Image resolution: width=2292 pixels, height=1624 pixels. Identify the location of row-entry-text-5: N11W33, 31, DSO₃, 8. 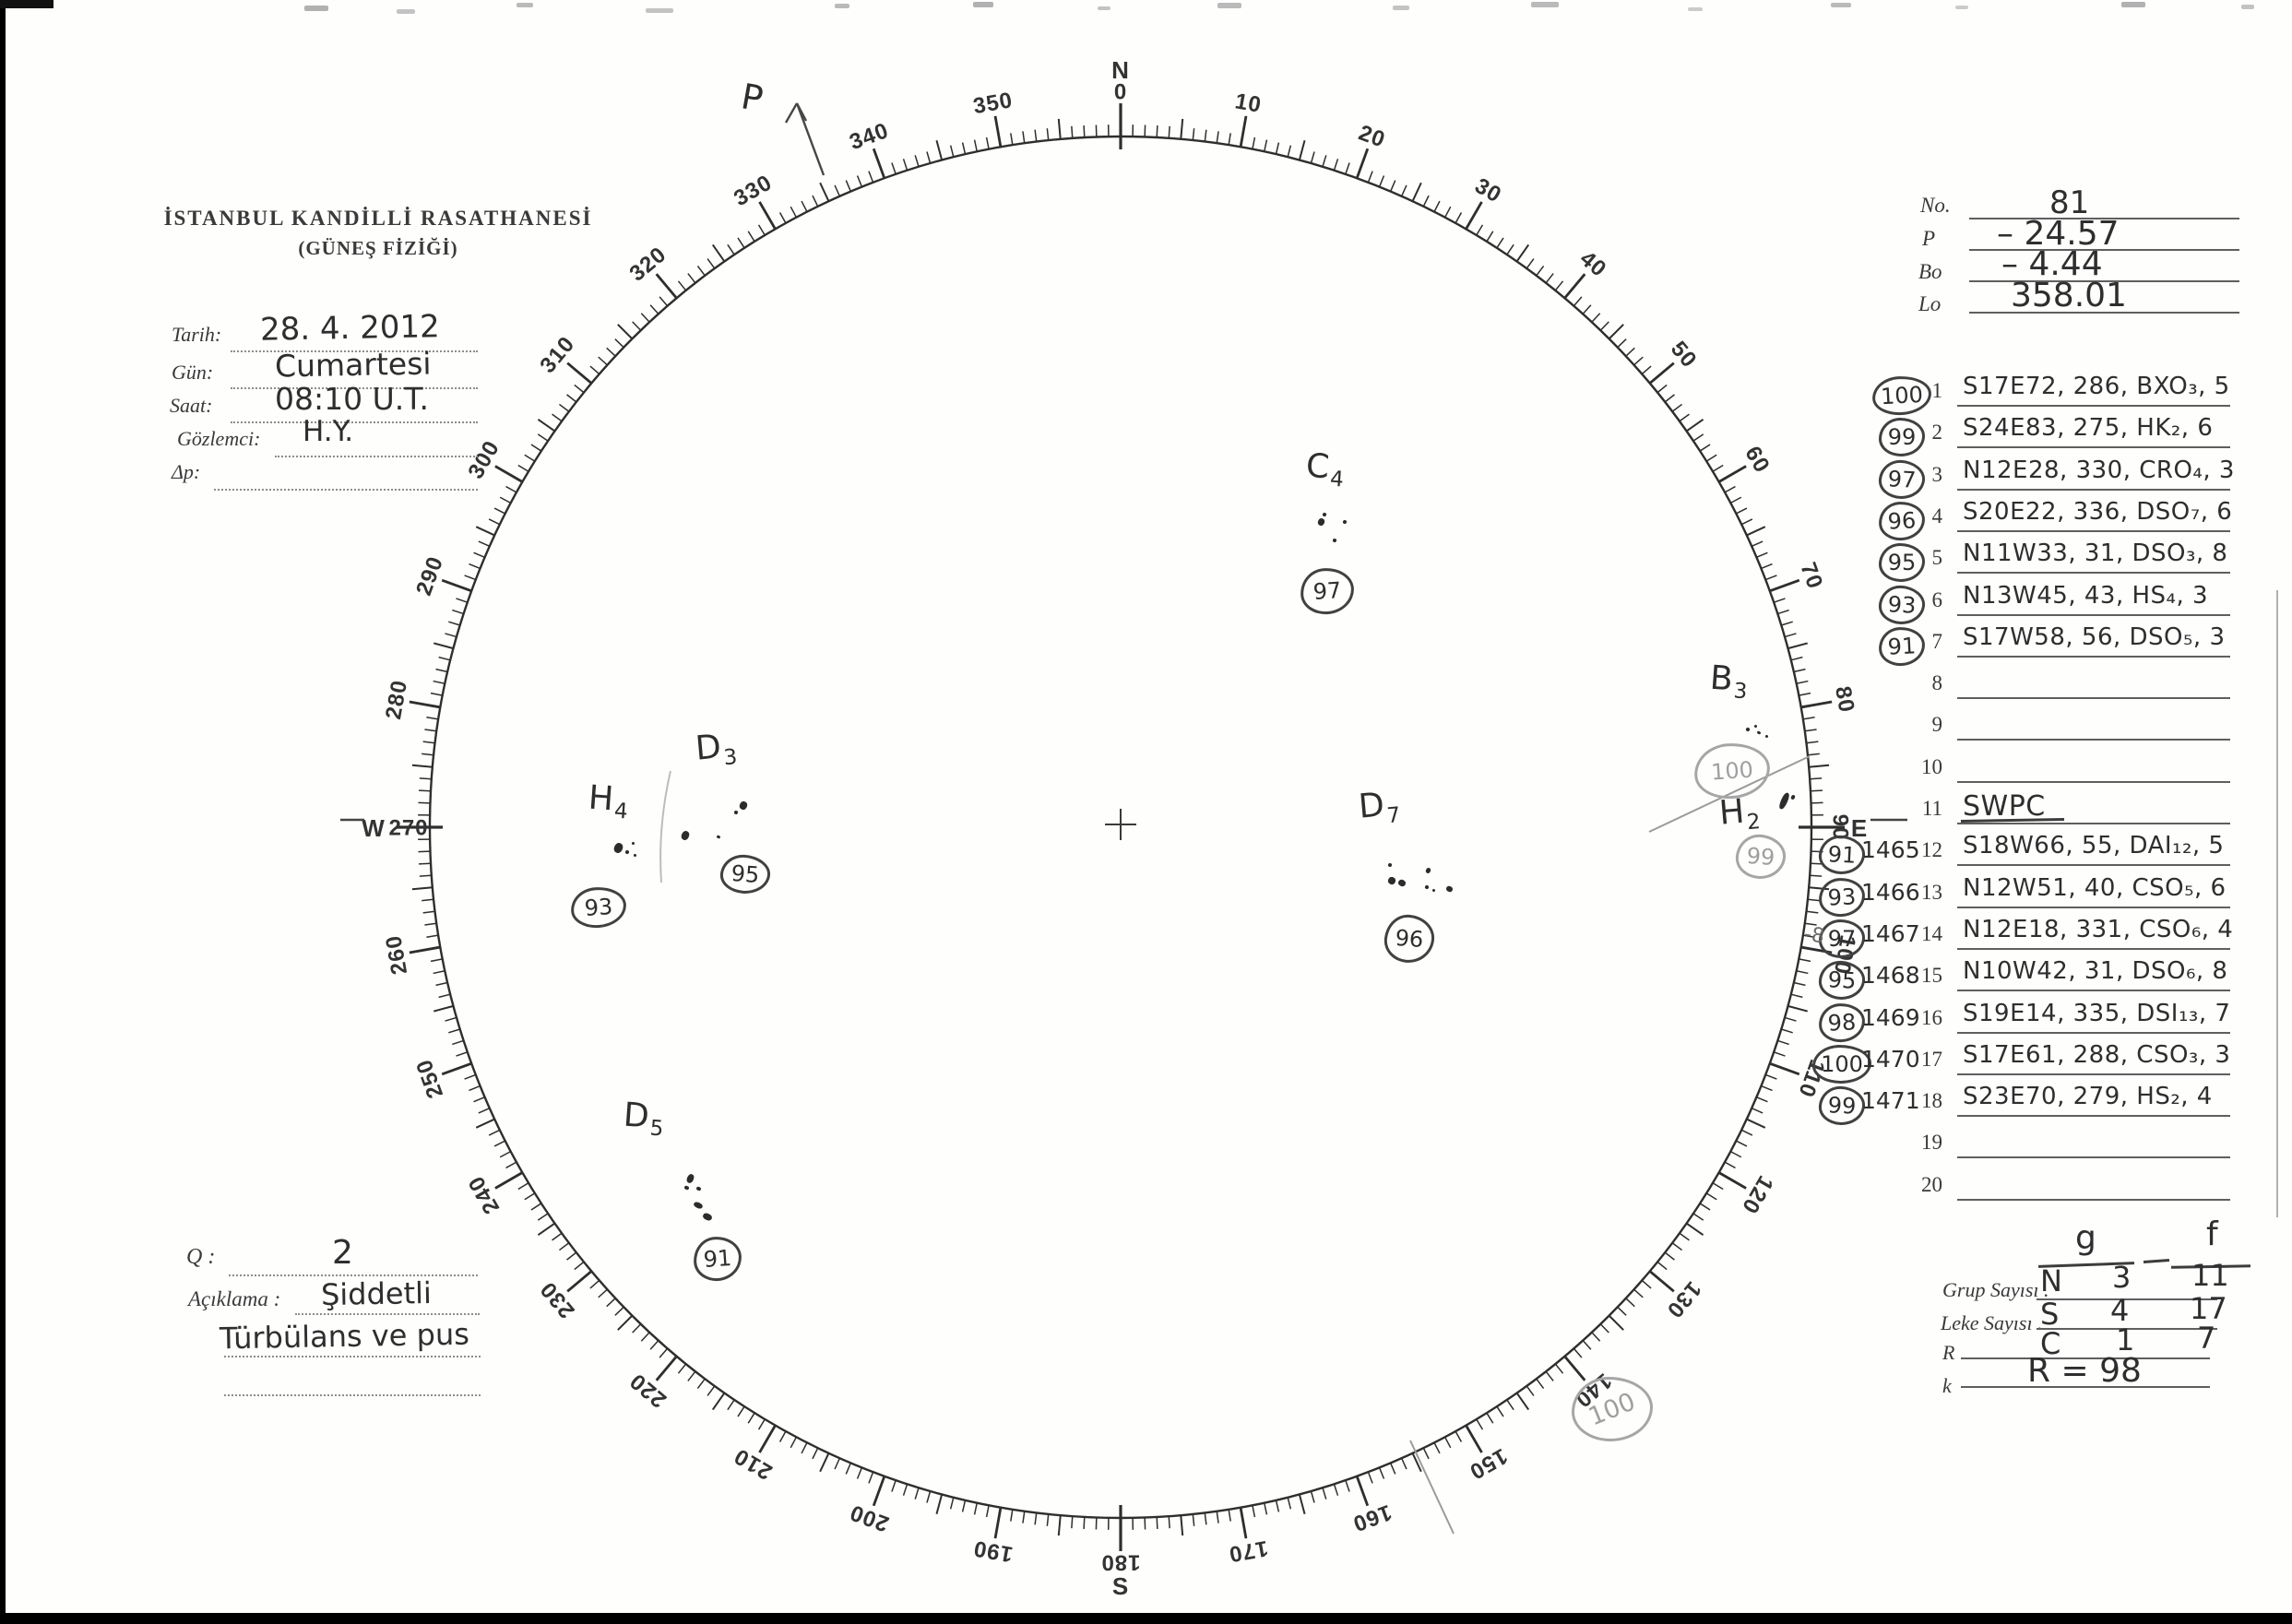
(2095, 553).